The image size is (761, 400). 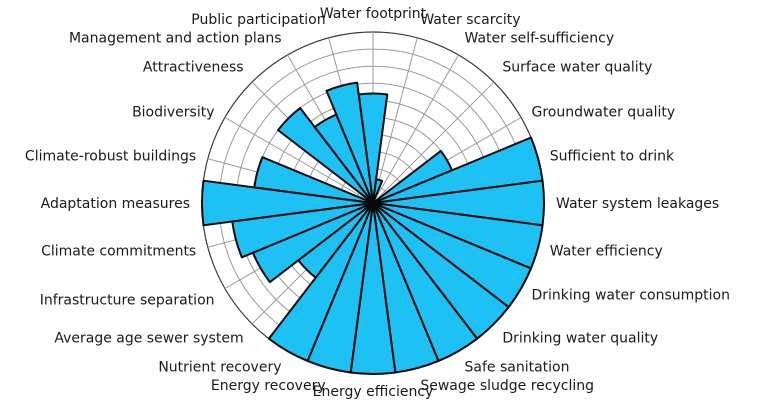 I want to click on label-water-footprint: Water footprint, so click(x=373, y=14).